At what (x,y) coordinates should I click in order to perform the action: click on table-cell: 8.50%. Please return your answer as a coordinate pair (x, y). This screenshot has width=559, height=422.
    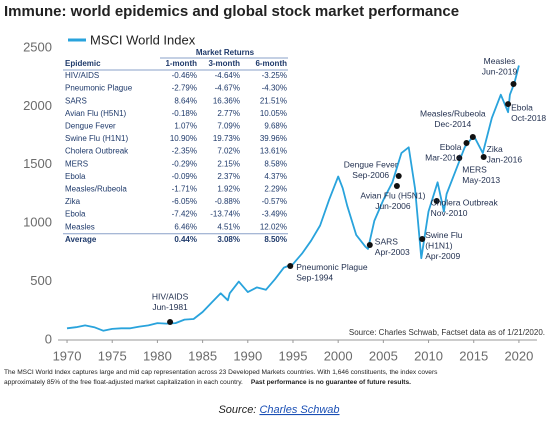
    Looking at the image, I should click on (275, 239).